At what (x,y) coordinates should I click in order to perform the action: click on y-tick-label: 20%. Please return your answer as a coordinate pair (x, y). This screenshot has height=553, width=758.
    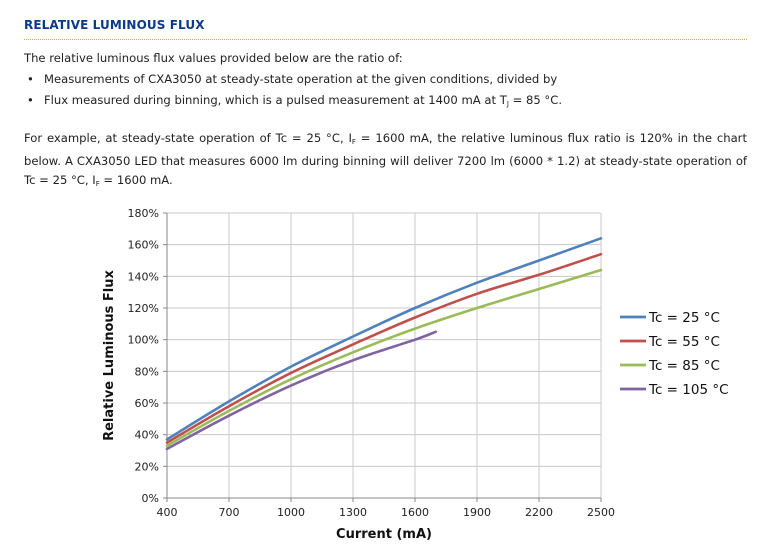
    Looking at the image, I should click on (147, 466).